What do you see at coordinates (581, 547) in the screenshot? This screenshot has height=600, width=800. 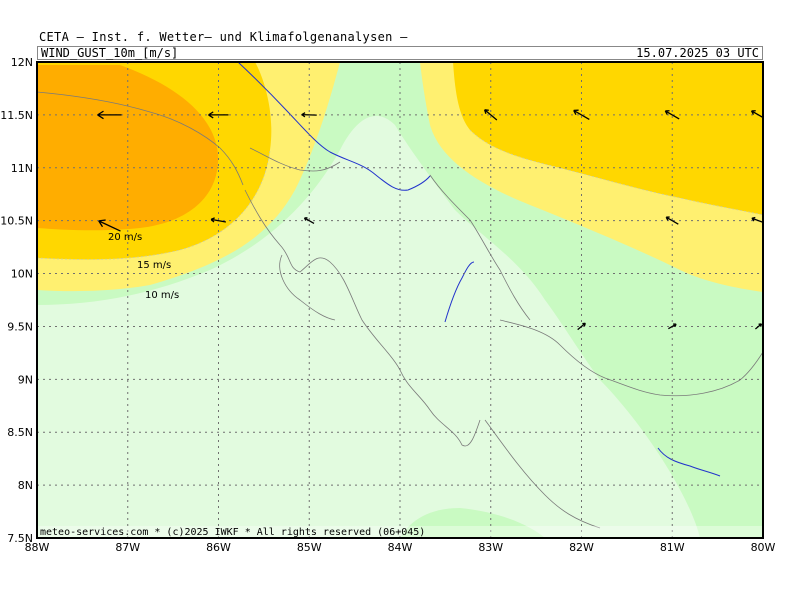 I see `x-tick-label: 82W` at bounding box center [581, 547].